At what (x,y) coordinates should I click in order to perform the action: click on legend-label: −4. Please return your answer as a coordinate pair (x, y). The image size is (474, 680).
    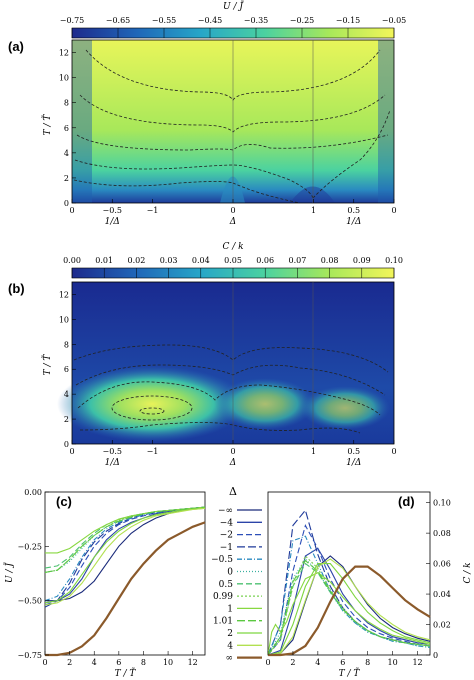
    Looking at the image, I should click on (227, 523).